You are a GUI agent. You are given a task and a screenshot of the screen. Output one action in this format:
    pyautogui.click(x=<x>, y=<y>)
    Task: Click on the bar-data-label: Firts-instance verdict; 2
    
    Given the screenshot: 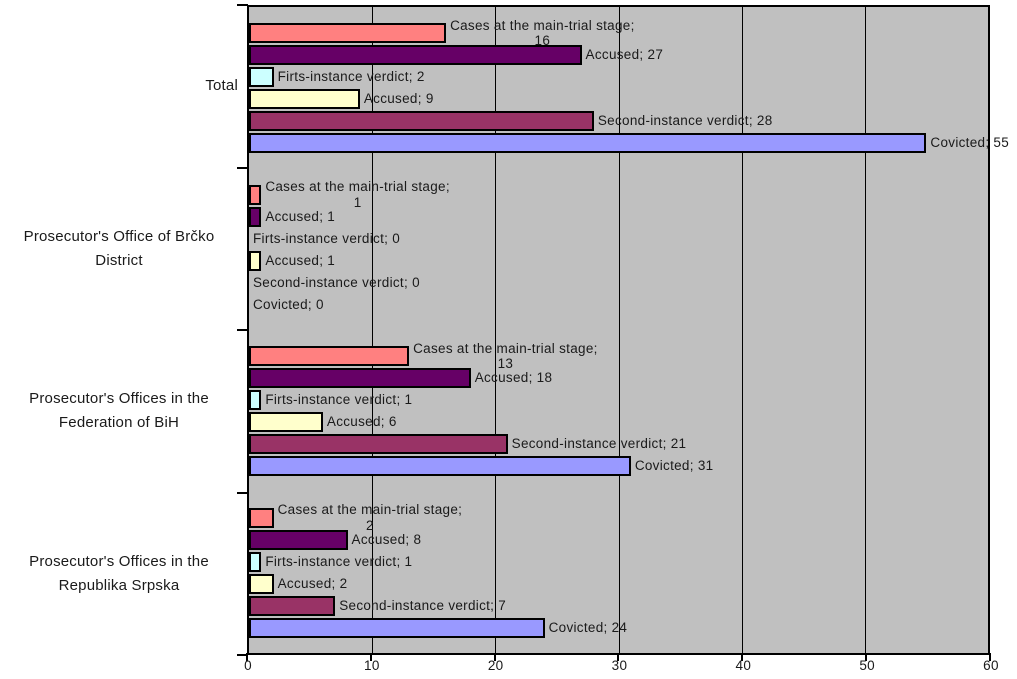 What is the action you would take?
    pyautogui.click(x=351, y=77)
    